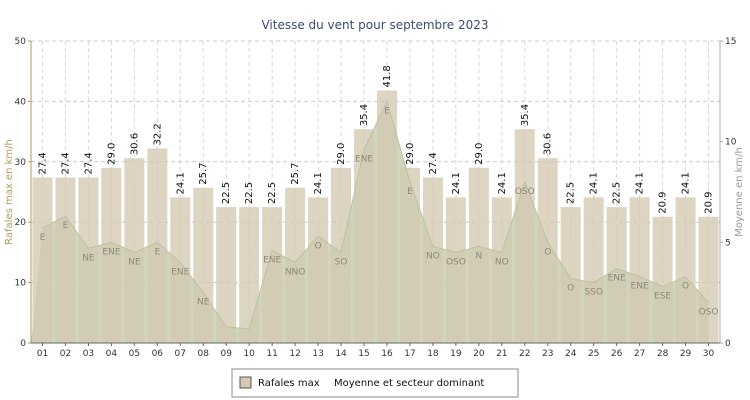 The height and width of the screenshot is (400, 750). Describe the element at coordinates (525, 192) in the screenshot. I see `direction-label-22: OSO` at that location.